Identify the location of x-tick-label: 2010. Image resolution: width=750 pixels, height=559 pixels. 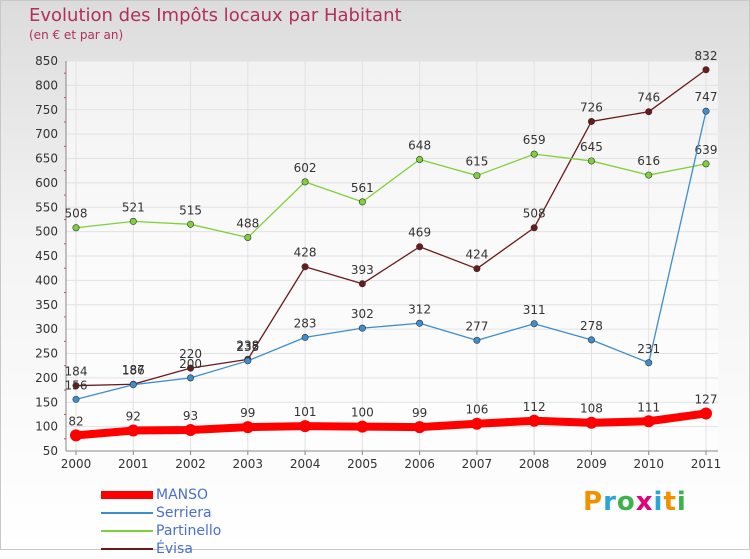
(648, 464).